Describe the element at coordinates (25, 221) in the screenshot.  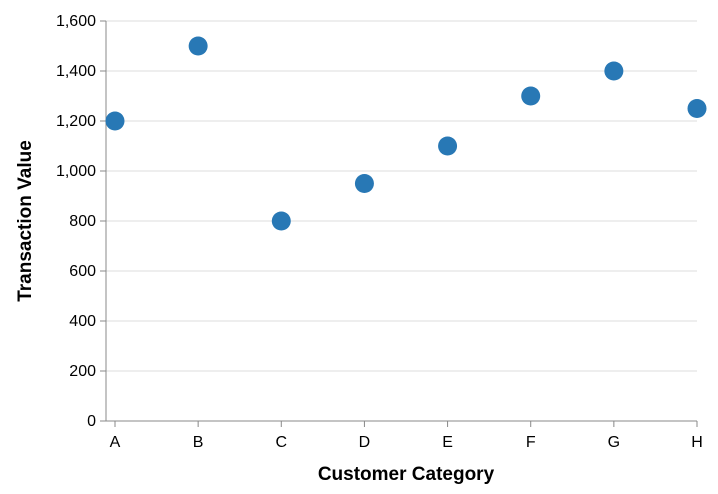
I see `y-axis-title: Transaction Value` at that location.